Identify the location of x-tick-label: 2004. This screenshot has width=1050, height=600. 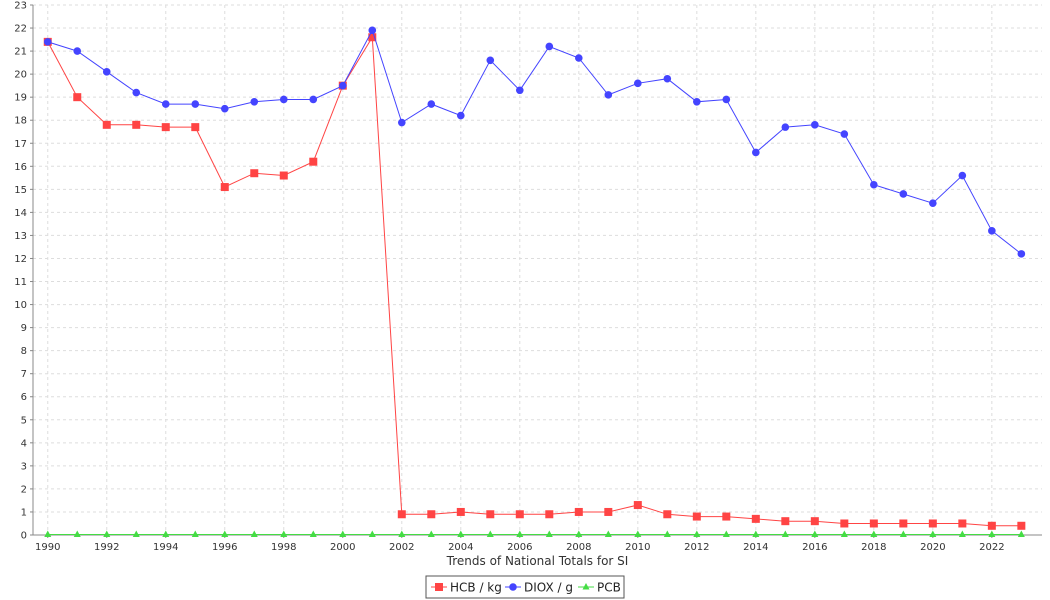
(460, 547).